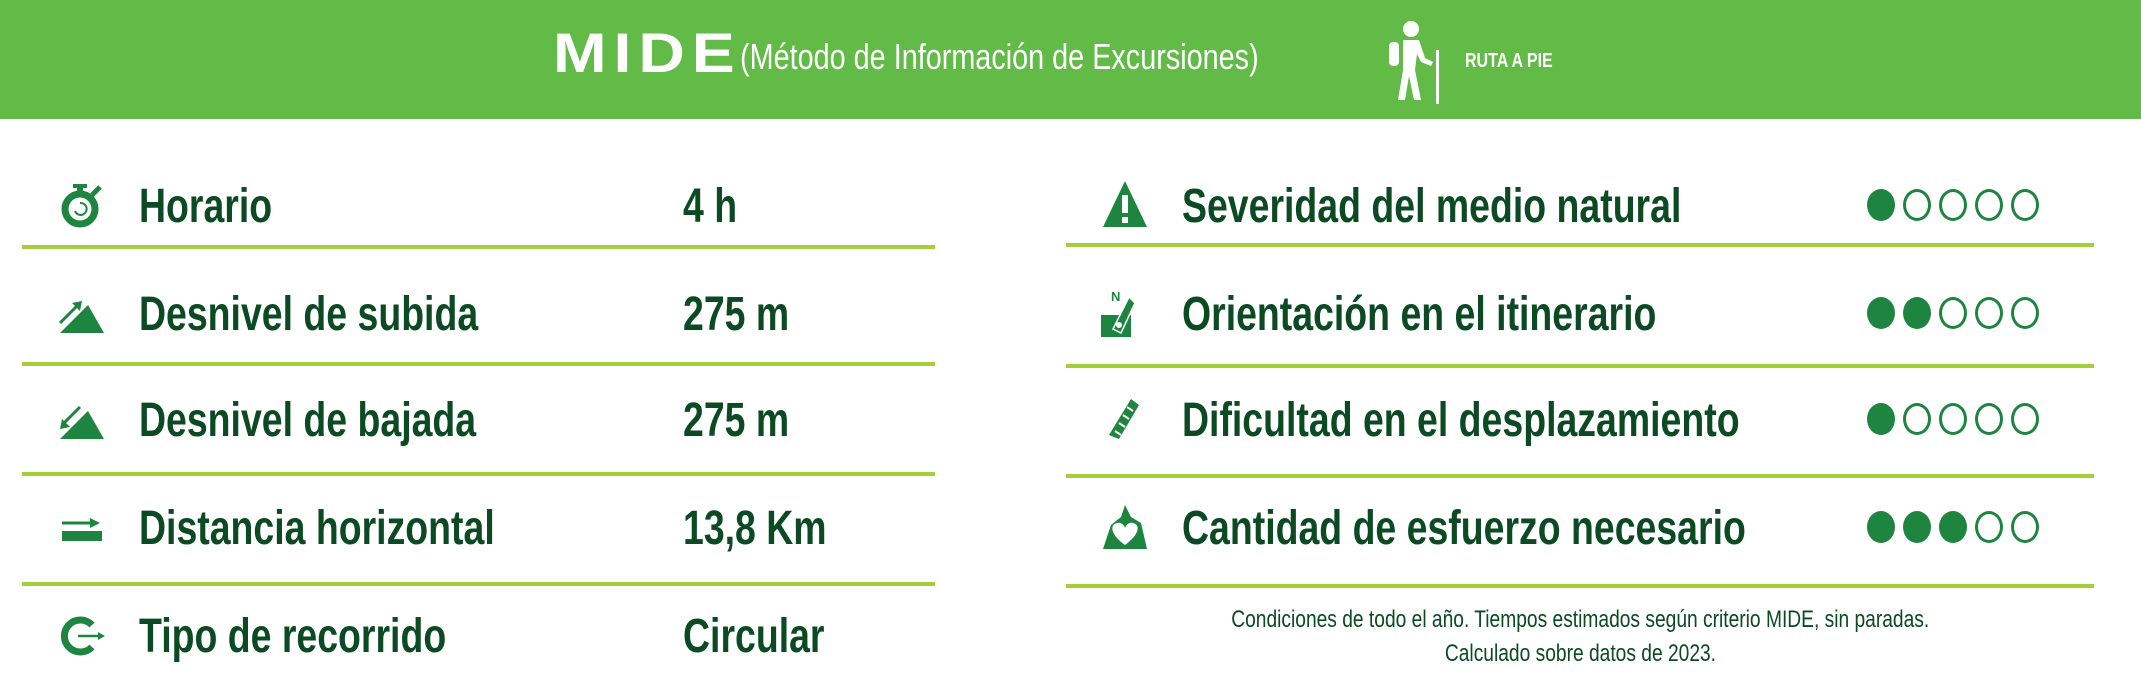  Describe the element at coordinates (500, 419) in the screenshot. I see `row-desnivel-bajada: Desnivel de bajada 275 m` at that location.